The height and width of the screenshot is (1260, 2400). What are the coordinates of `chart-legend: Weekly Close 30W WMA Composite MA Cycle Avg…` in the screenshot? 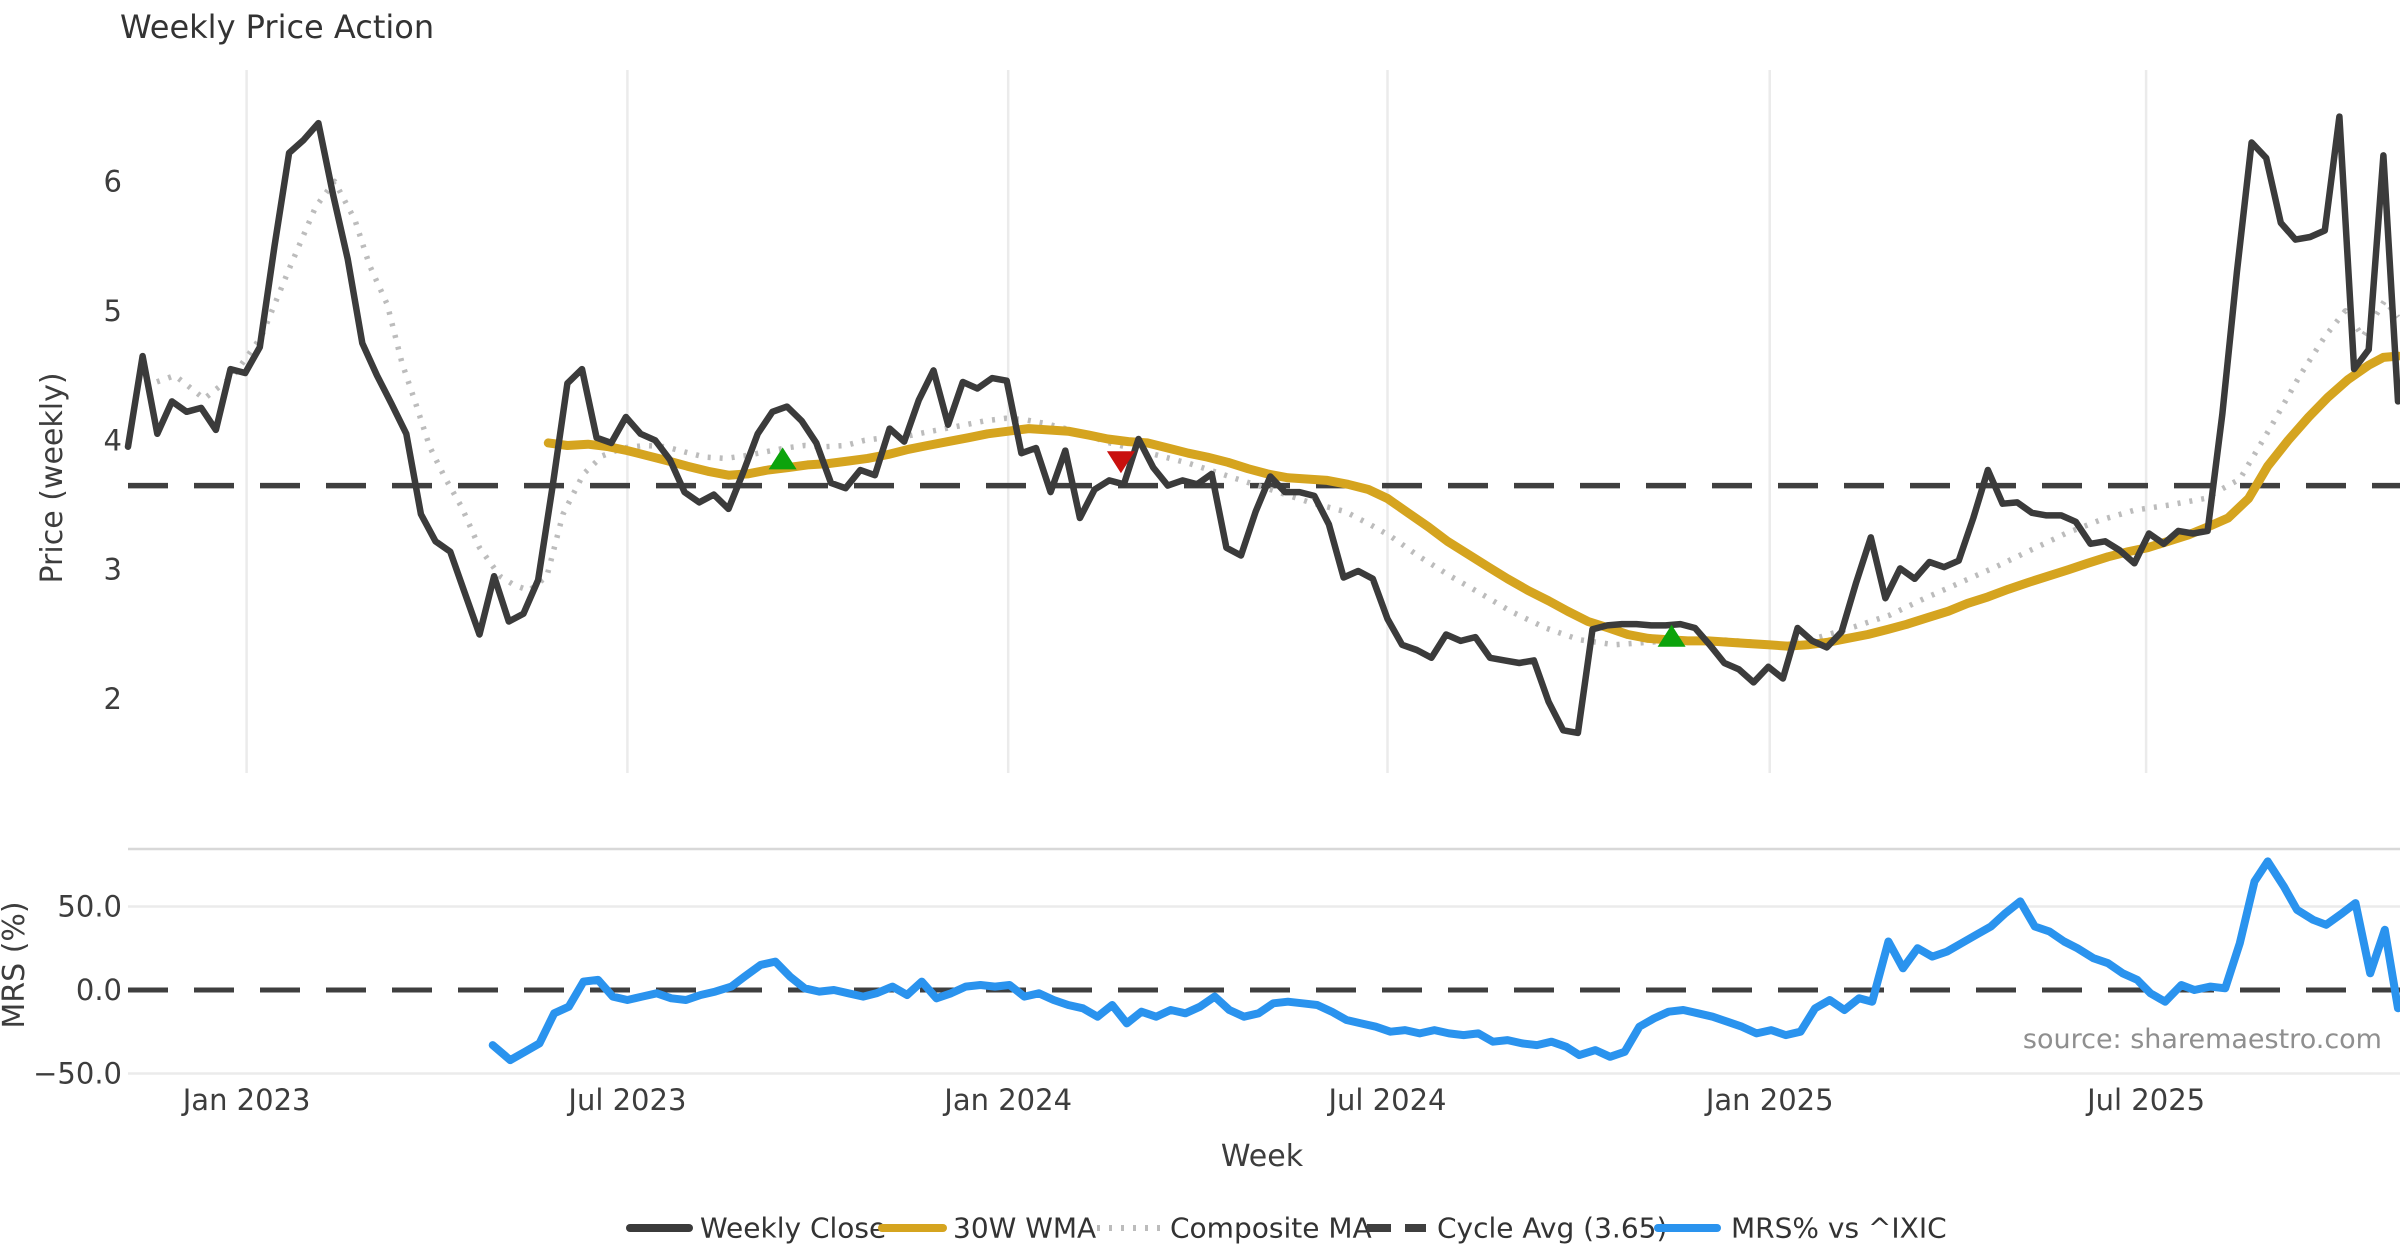 It's located at (1286, 1228).